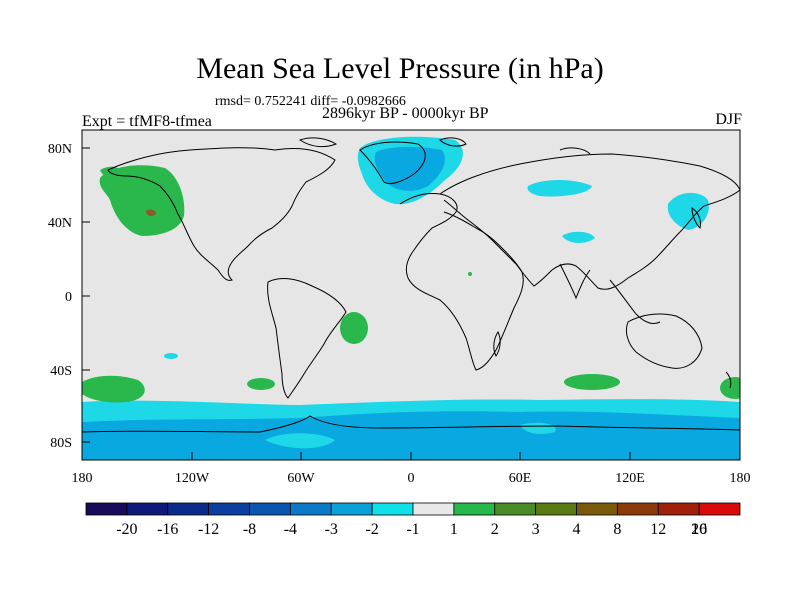 This screenshot has height=600, width=800. What do you see at coordinates (728, 119) in the screenshot?
I see `season-label: DJF` at bounding box center [728, 119].